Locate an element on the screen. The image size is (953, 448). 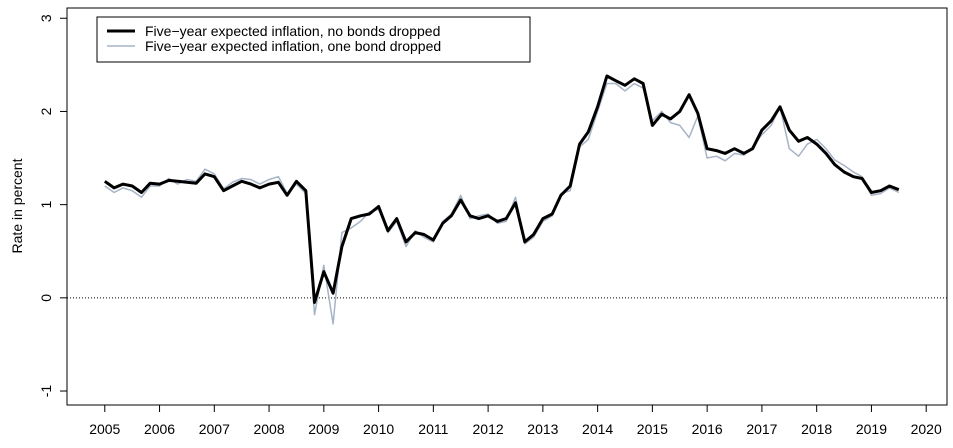
x-tick-label: 2014 is located at coordinates (597, 429).